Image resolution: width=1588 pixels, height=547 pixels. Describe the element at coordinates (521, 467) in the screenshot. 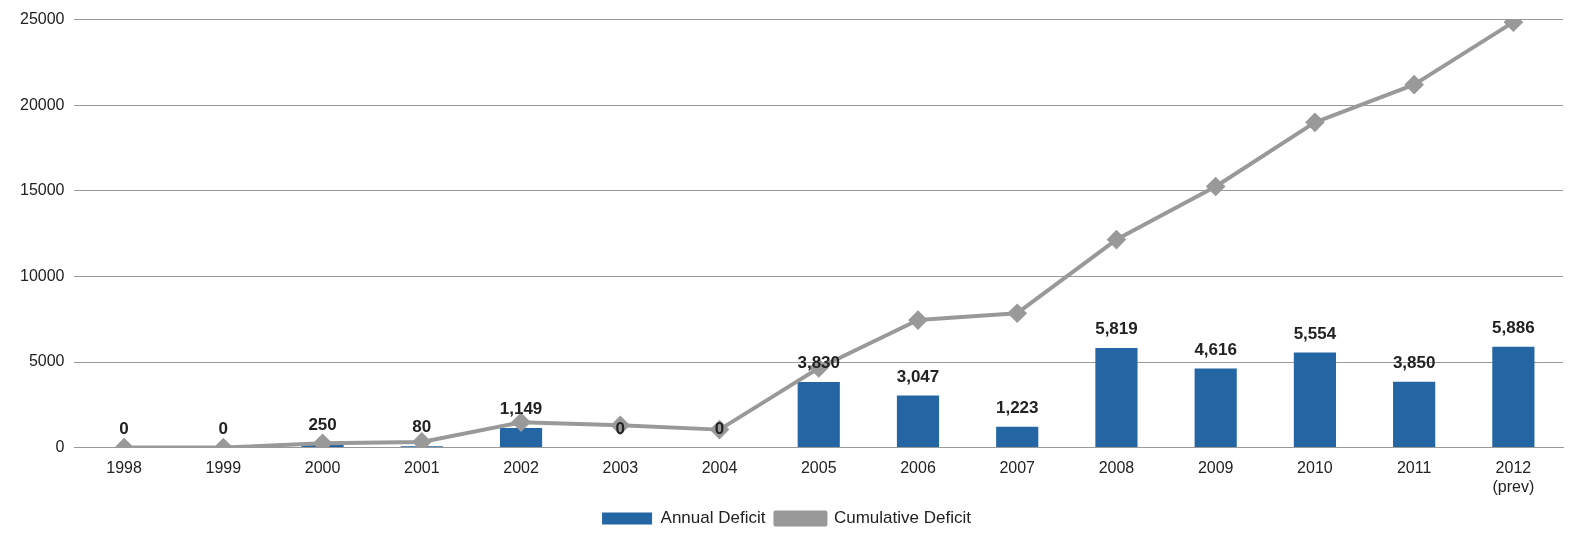

I see `x-tick-label: 2002` at that location.